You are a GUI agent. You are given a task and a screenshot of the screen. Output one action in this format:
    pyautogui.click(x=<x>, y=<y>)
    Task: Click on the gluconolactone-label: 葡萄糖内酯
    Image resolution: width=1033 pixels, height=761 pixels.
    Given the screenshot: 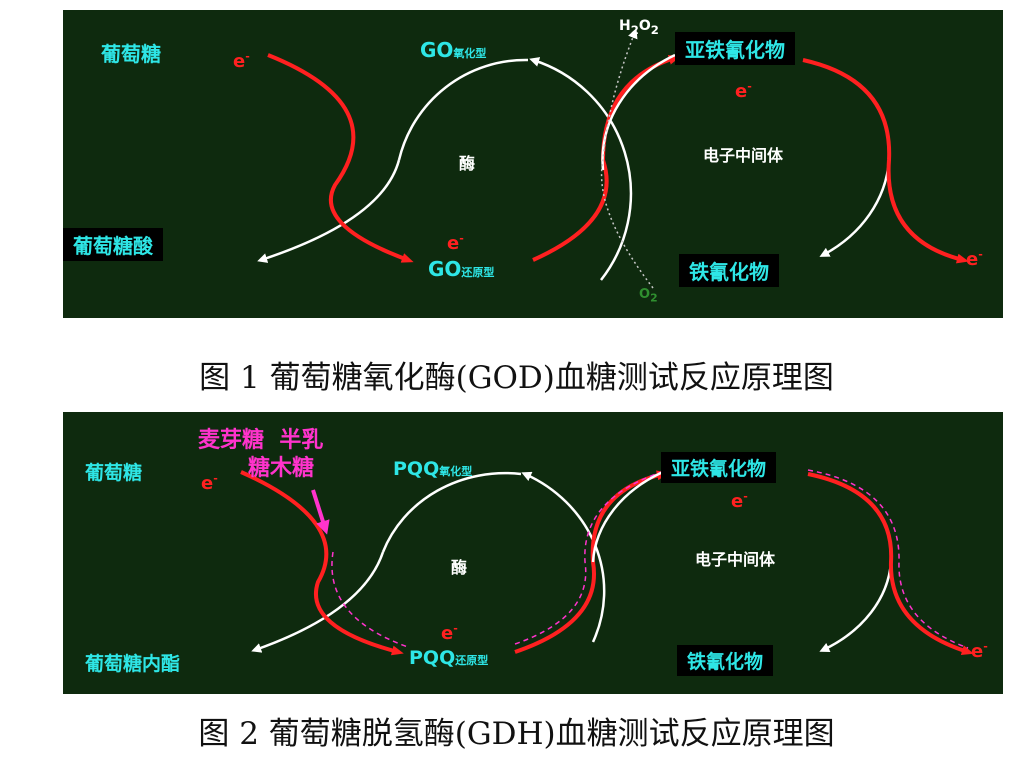 What is the action you would take?
    pyautogui.click(x=133, y=664)
    